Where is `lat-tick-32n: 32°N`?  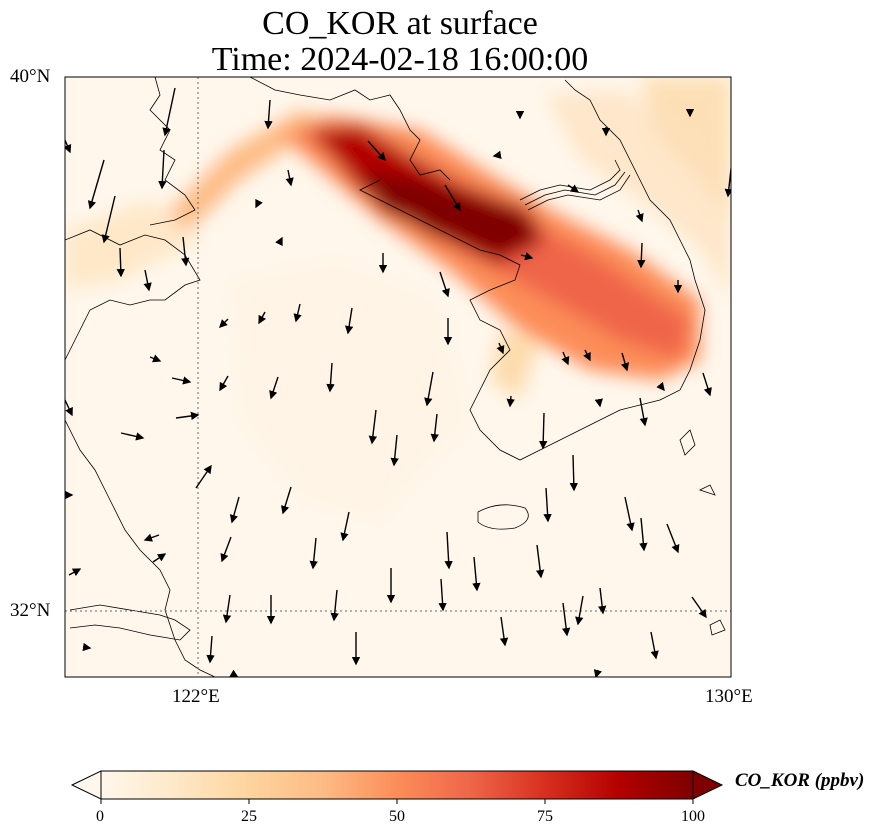 lat-tick-32n: 32°N is located at coordinates (30, 610).